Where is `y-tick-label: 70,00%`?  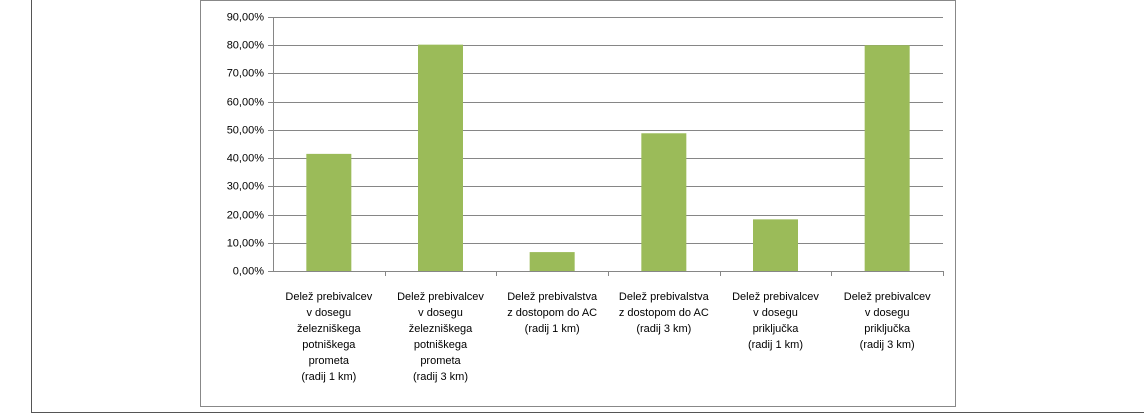
y-tick-label: 70,00% is located at coordinates (246, 73).